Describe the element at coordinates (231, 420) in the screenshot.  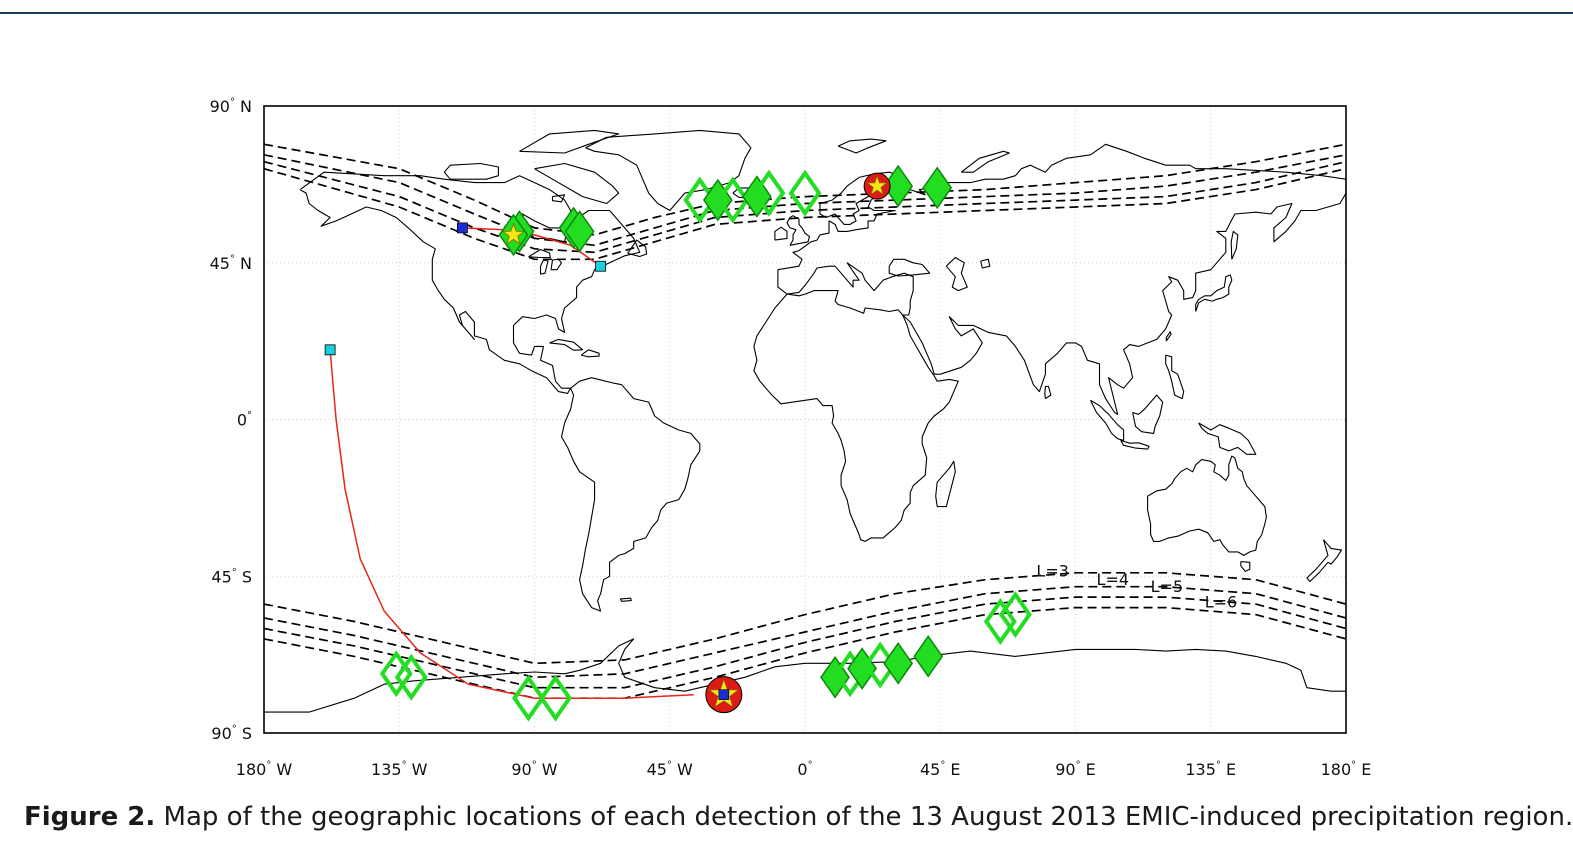
I see `latitude-tick-labels: 90° N 45° N 0° 45° S 90° S` at that location.